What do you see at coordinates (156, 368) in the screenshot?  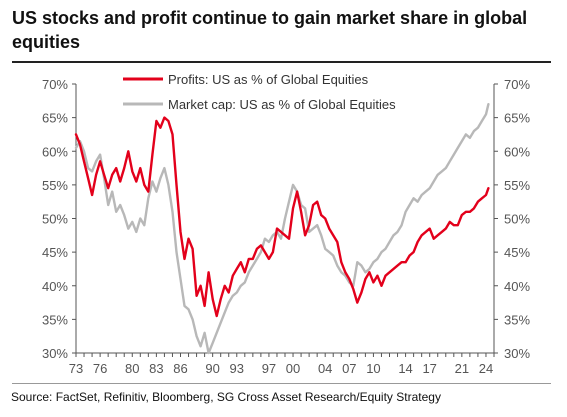 I see `x-tick-label: 83` at bounding box center [156, 368].